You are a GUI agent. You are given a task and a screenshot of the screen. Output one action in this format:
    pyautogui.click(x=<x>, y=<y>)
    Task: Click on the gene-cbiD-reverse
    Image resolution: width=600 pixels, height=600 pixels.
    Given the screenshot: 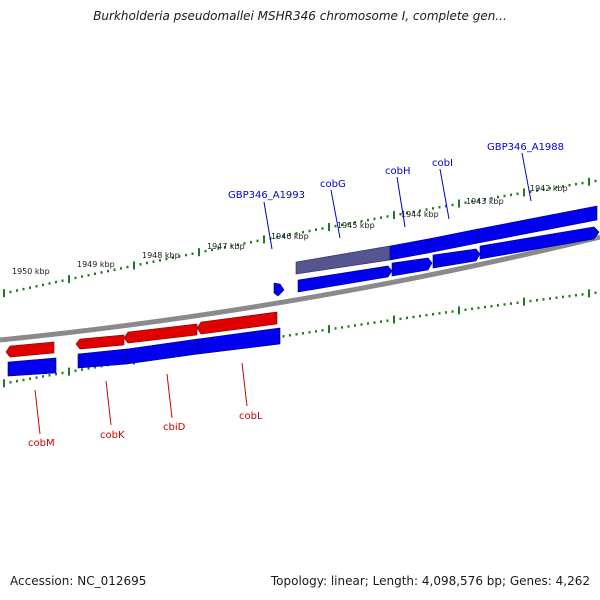 What is the action you would take?
    pyautogui.click(x=160, y=333)
    